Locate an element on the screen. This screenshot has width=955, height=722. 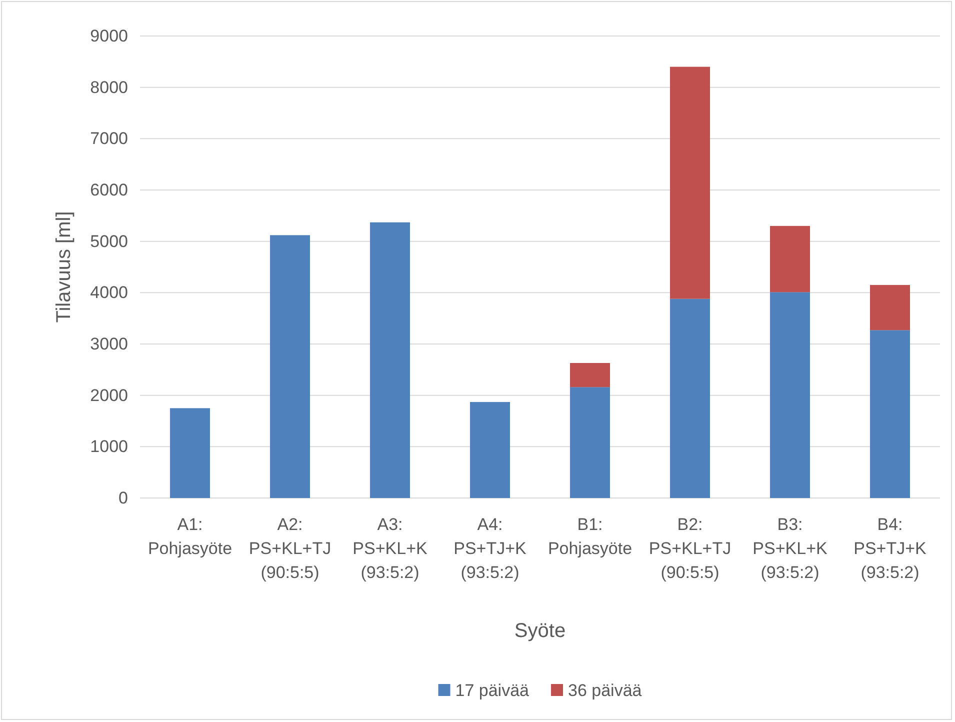
y-tick-label: 3000 is located at coordinates (109, 344).